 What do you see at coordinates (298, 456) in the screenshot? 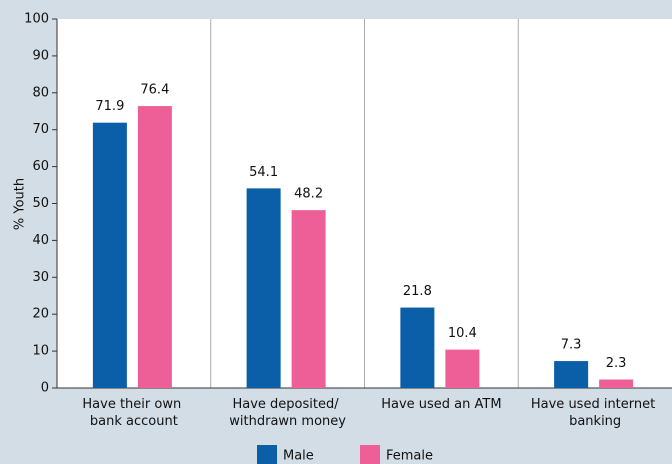
I see `legend-label: Male` at bounding box center [298, 456].